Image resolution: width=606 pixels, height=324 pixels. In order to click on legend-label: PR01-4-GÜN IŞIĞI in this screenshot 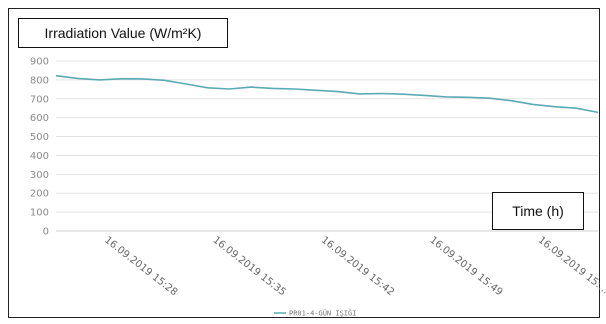, I will do `click(322, 313)`.